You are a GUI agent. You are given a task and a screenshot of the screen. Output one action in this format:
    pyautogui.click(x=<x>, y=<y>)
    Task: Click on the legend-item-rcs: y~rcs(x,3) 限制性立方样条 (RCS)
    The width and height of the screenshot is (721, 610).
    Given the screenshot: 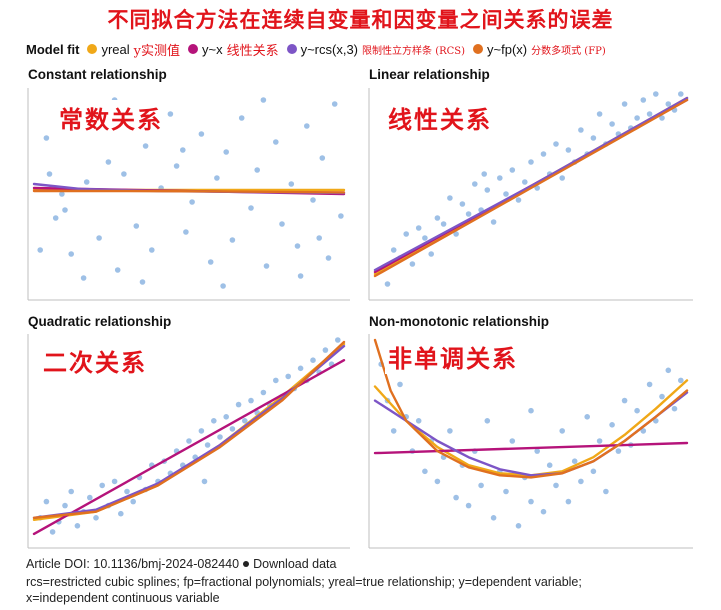 What is the action you would take?
    pyautogui.click(x=375, y=49)
    